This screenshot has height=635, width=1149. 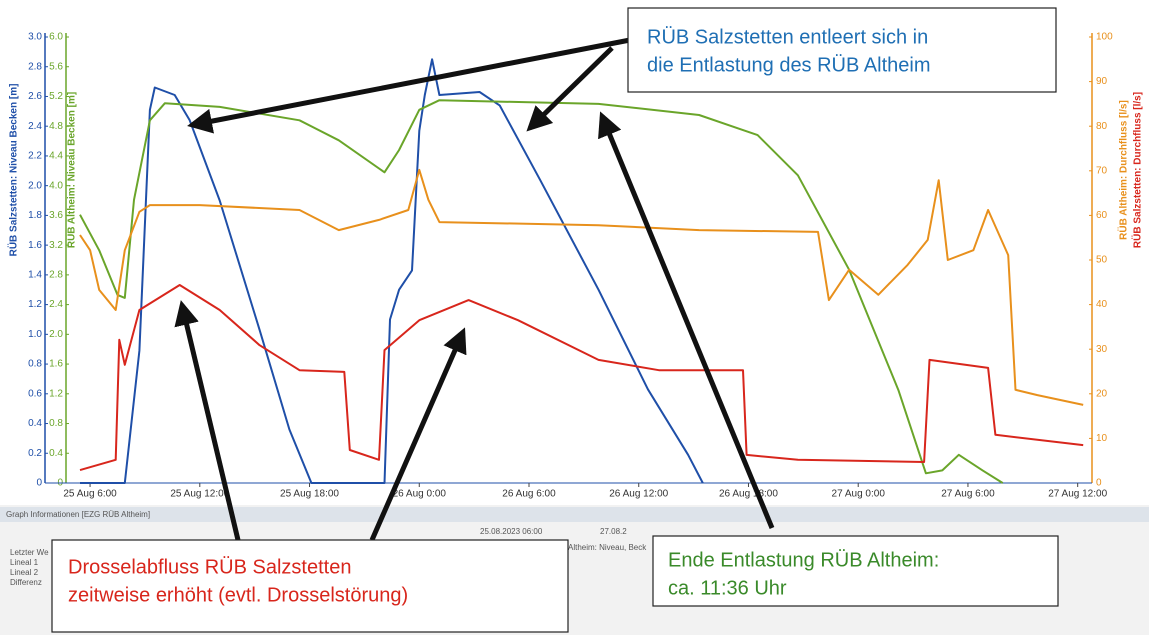 What do you see at coordinates (727, 588) in the screenshot?
I see `annotation-text: ca. 11:36 Uhr` at bounding box center [727, 588].